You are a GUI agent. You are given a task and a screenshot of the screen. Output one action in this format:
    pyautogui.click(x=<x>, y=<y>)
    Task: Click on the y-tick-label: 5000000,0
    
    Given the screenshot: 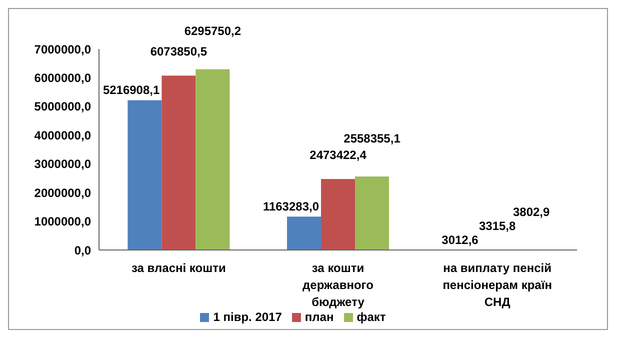 What is the action you would take?
    pyautogui.click(x=63, y=107)
    